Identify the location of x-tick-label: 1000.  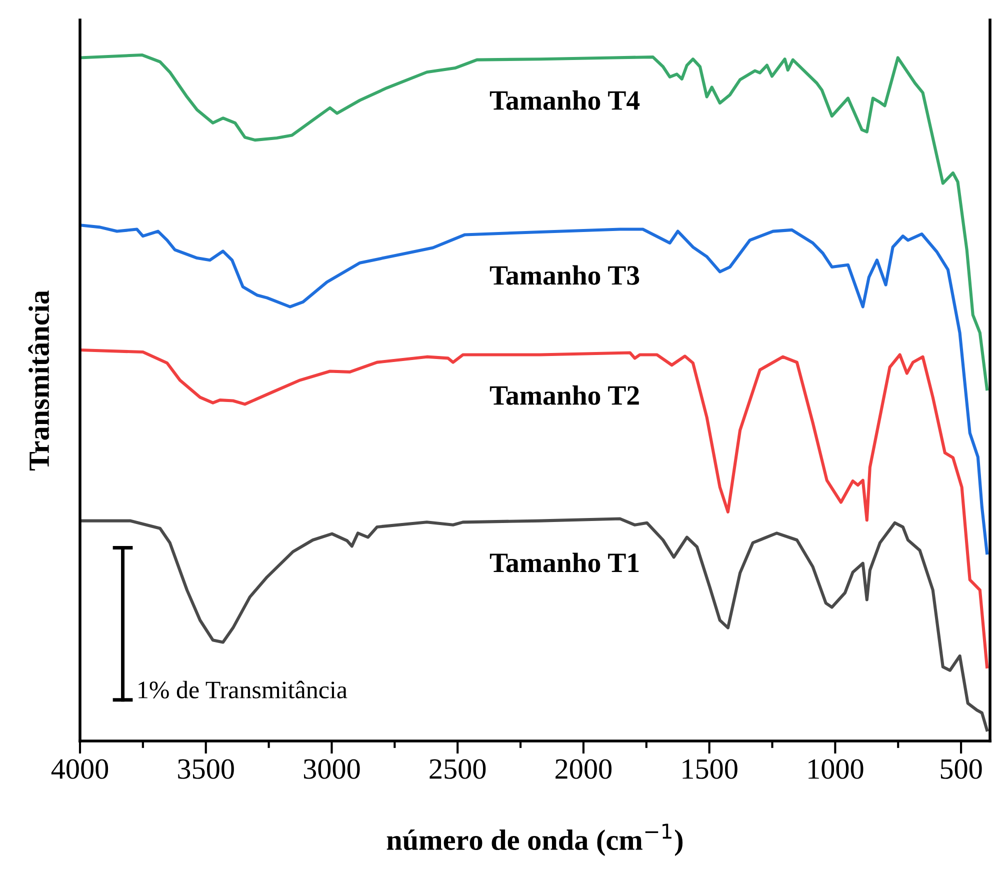
(836, 769).